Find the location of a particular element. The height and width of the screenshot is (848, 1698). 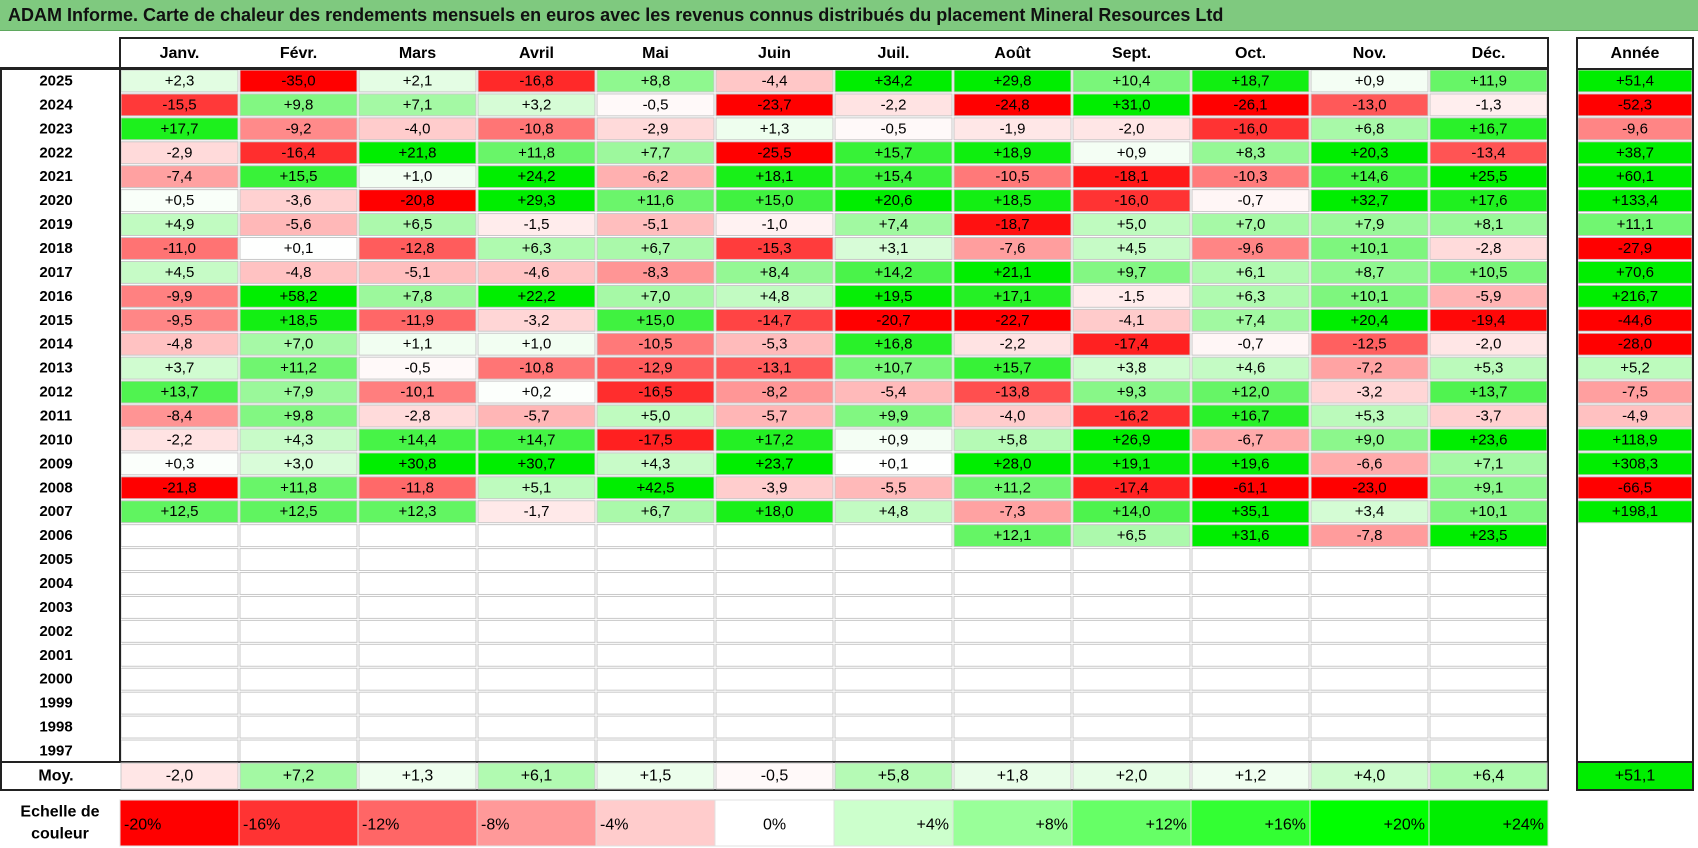

cell-value: +8,4 is located at coordinates (775, 272).